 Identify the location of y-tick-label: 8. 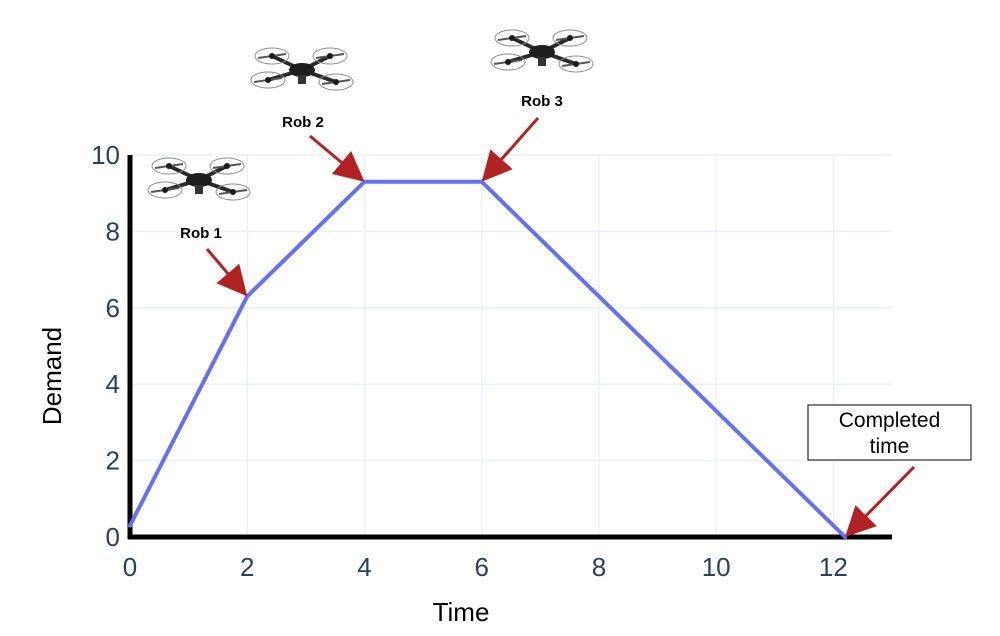
(113, 231).